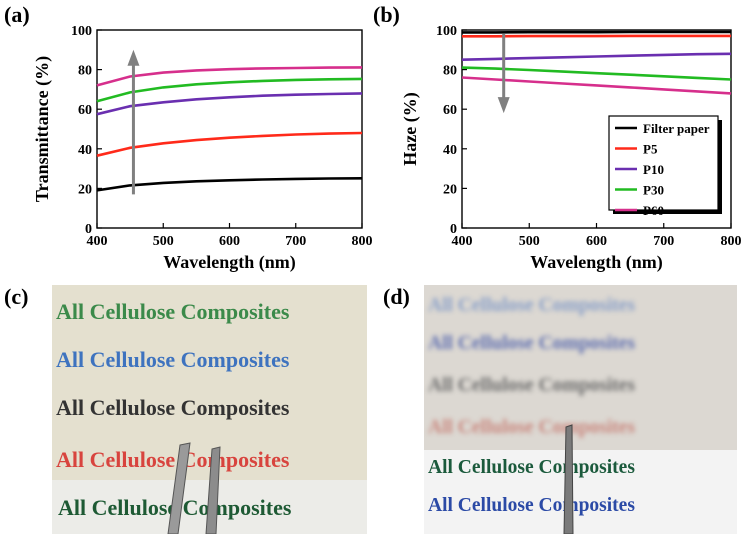 The image size is (747, 534). I want to click on panel-label-c: (c), so click(16, 296).